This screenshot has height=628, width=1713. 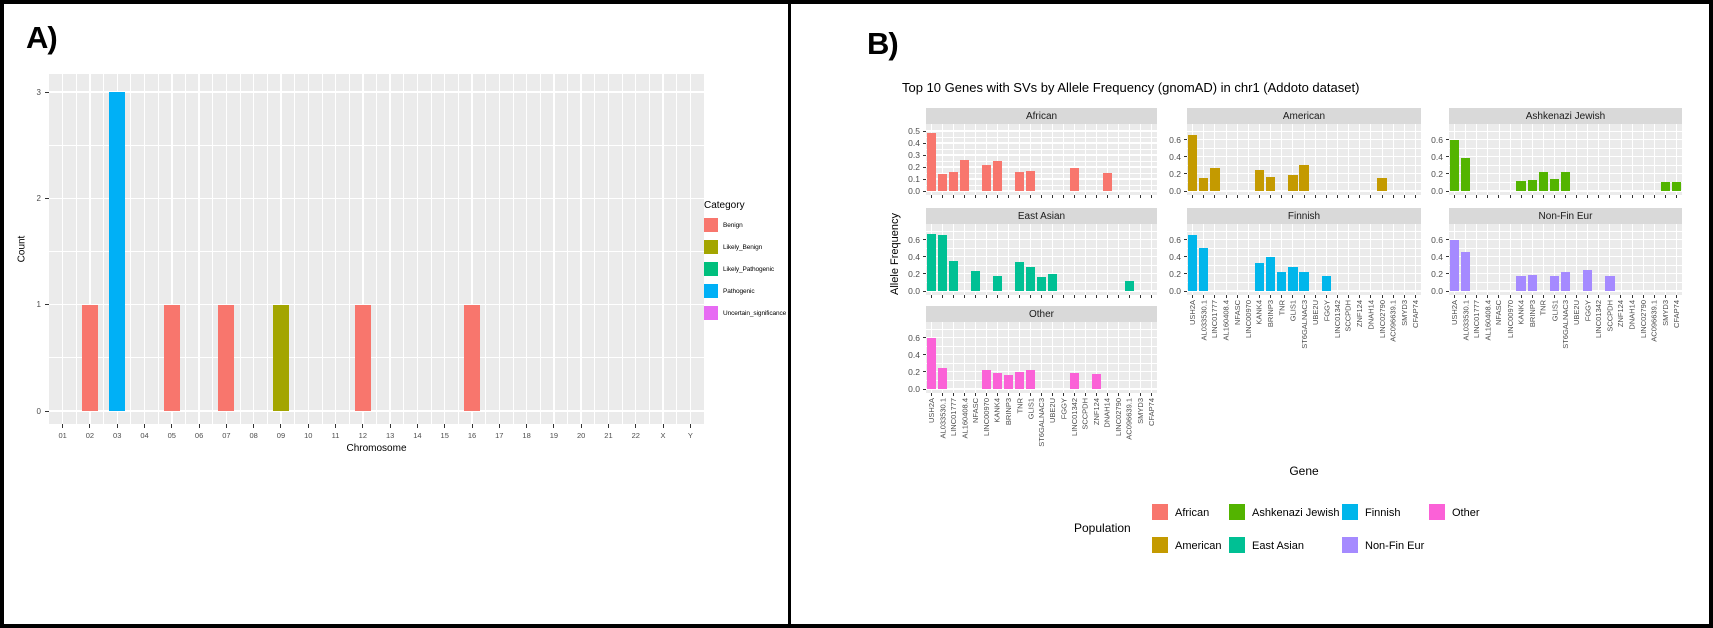 What do you see at coordinates (953, 276) in the screenshot?
I see `bar-east-asian-LINC01777` at bounding box center [953, 276].